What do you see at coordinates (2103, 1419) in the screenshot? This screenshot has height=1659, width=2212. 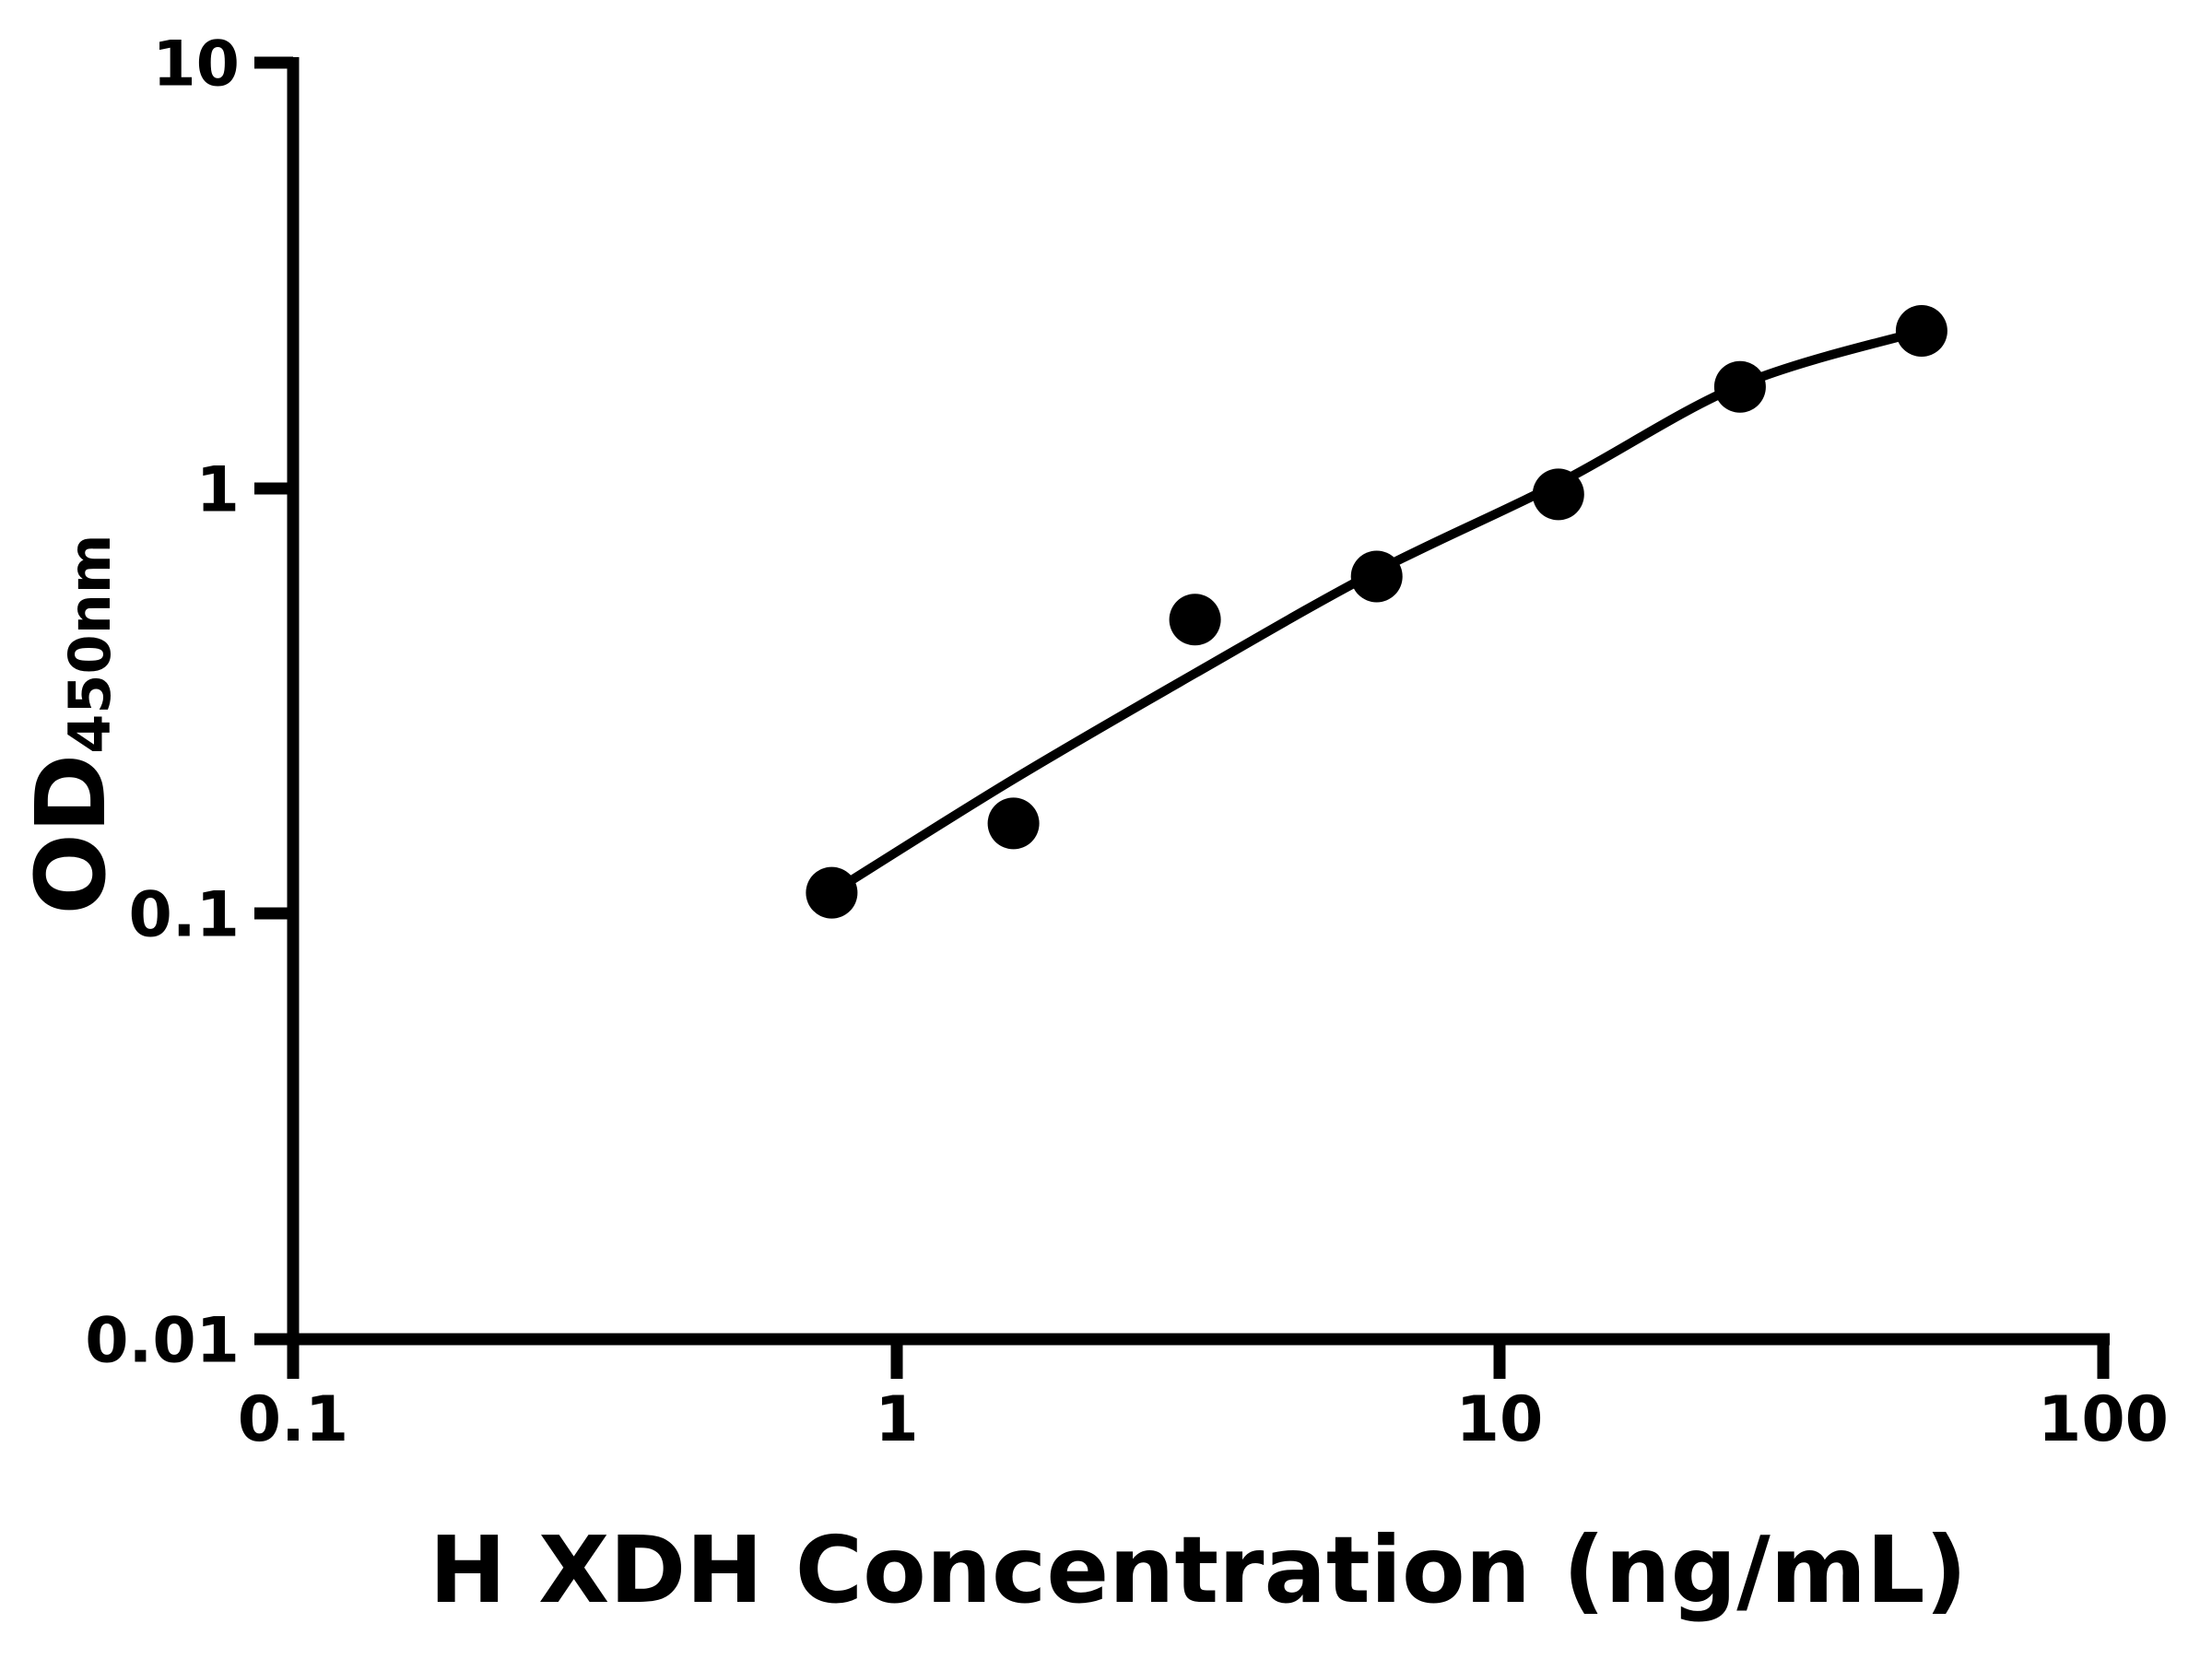 I see `x-tick-label-100: 100` at bounding box center [2103, 1419].